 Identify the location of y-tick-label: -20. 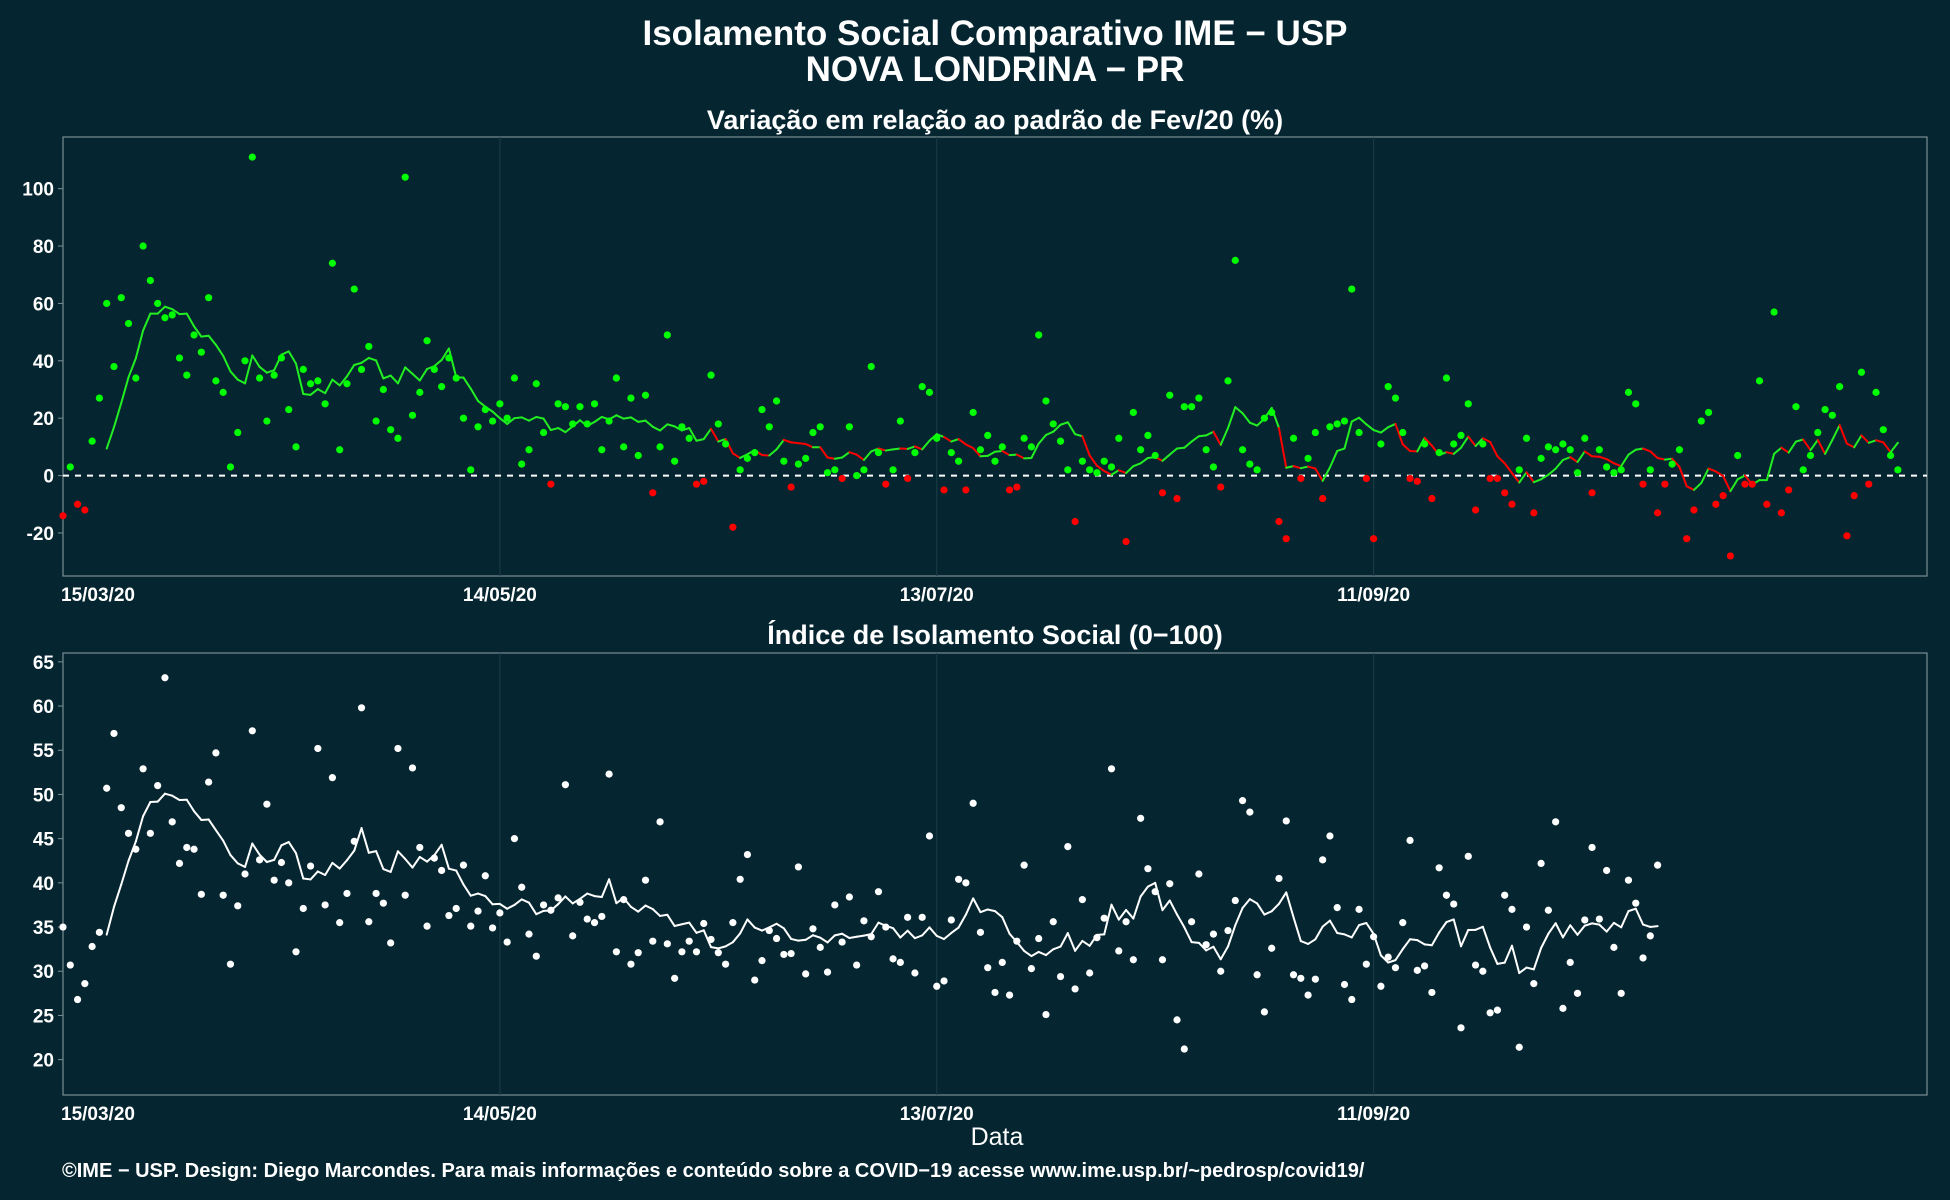
(40, 534).